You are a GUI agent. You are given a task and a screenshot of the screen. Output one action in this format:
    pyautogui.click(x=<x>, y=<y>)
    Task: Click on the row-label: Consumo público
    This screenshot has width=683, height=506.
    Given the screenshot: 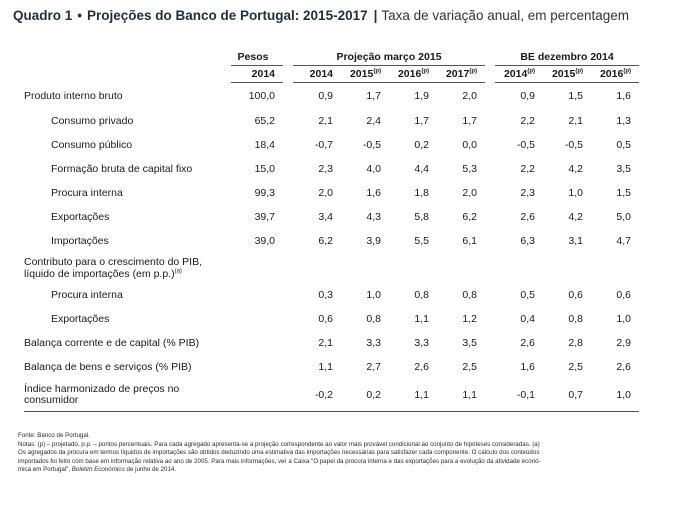 What is the action you would take?
    pyautogui.click(x=92, y=145)
    